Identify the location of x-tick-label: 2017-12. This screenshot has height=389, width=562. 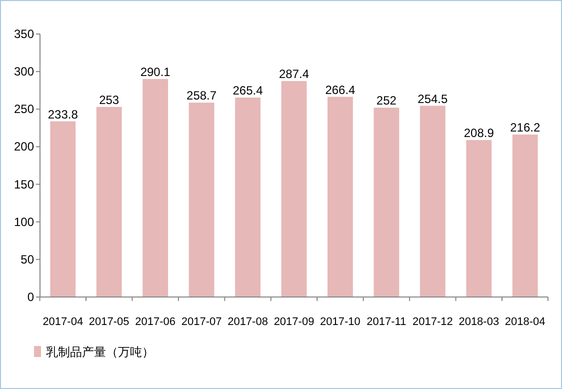
(432, 322).